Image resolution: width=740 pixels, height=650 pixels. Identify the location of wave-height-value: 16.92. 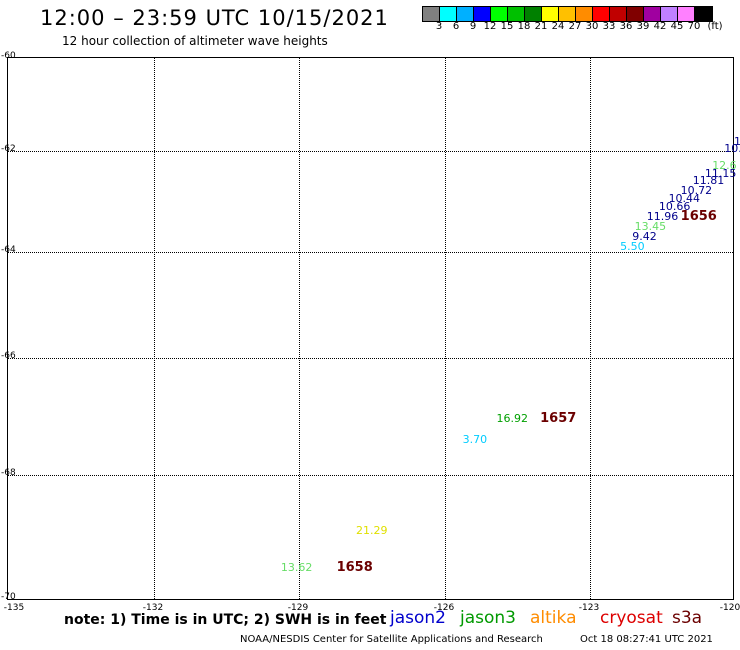
(512, 419).